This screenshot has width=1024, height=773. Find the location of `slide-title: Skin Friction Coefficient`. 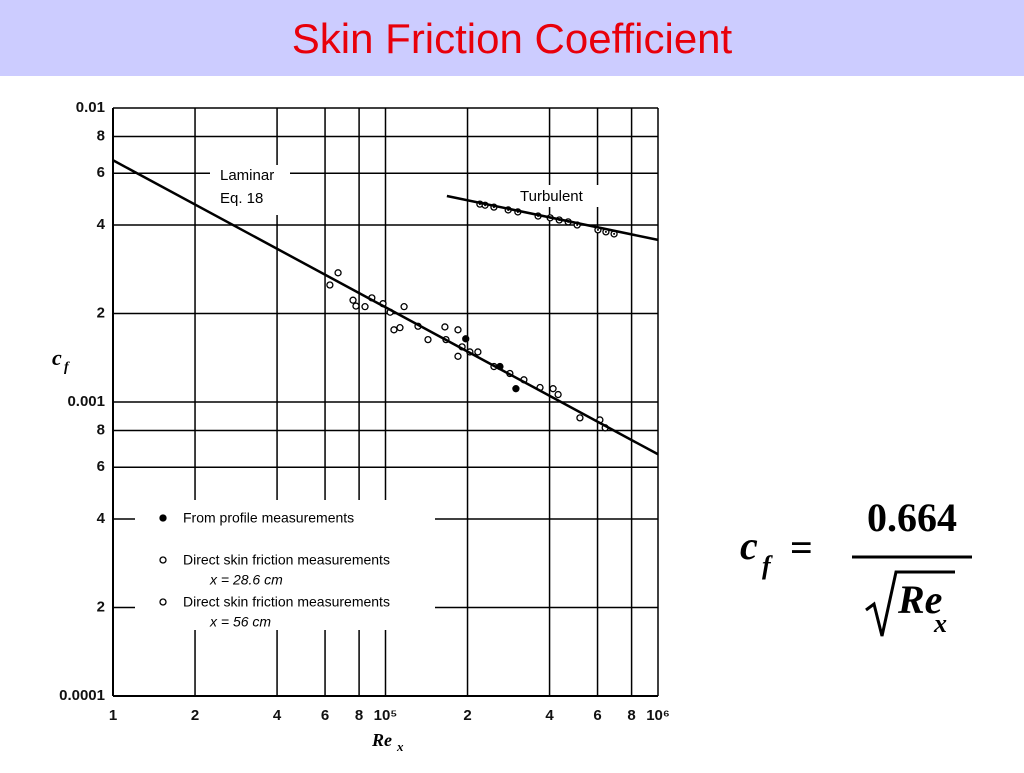

slide-title: Skin Friction Coefficient is located at coordinates (512, 38).